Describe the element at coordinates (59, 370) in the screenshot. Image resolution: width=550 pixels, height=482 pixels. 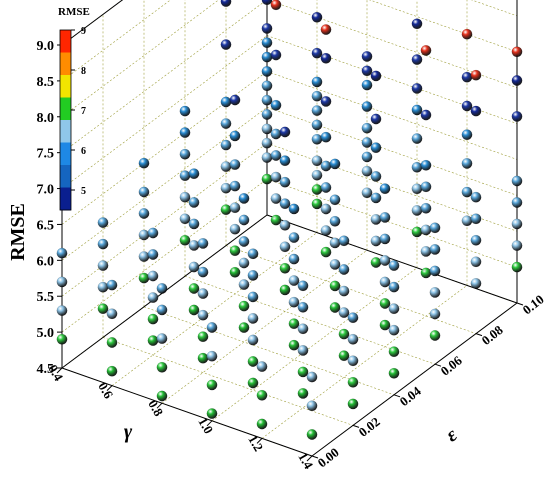
I see `x-tick-mark` at that location.